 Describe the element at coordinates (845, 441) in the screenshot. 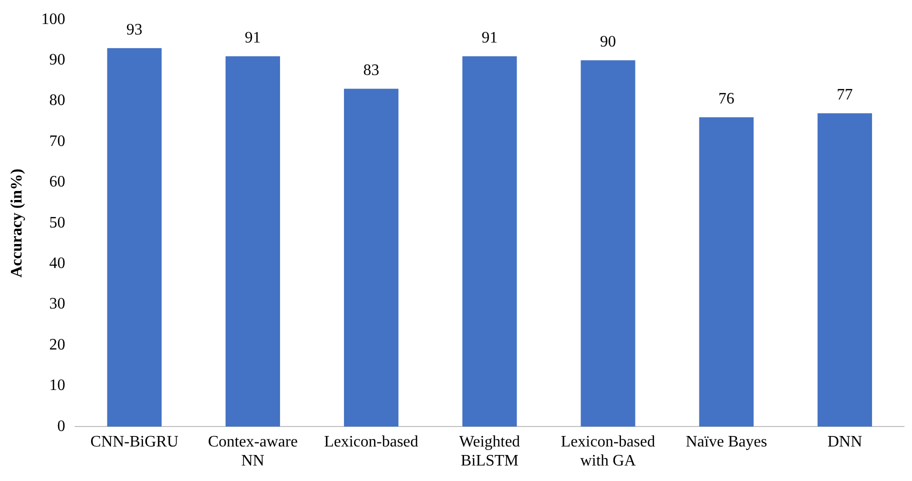

I see `x-tick-label: DNN` at that location.